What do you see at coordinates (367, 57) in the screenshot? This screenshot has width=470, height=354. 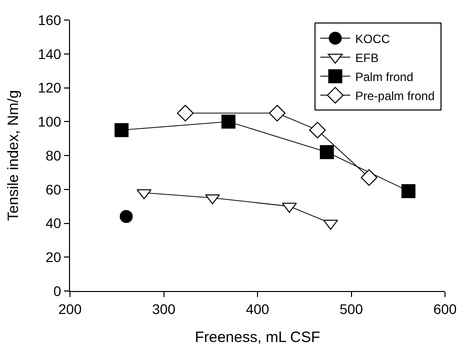 I see `legend-label: EFB` at bounding box center [367, 57].